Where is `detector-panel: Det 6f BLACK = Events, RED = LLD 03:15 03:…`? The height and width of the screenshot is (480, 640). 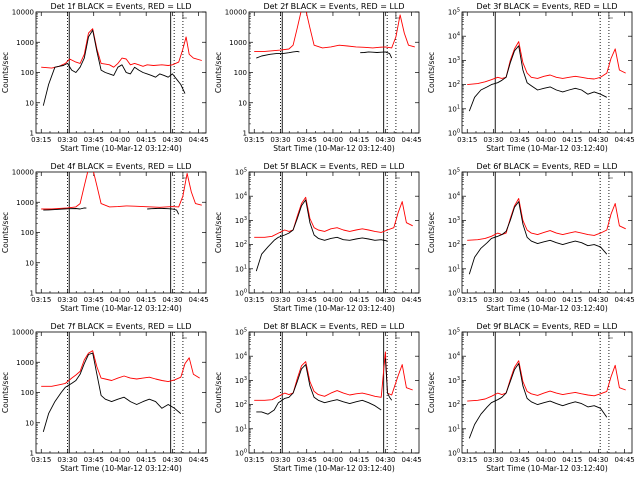
detector-panel: Det 6f BLACK = Events, RED = LLD 03:15 03:… is located at coordinates (532, 240).